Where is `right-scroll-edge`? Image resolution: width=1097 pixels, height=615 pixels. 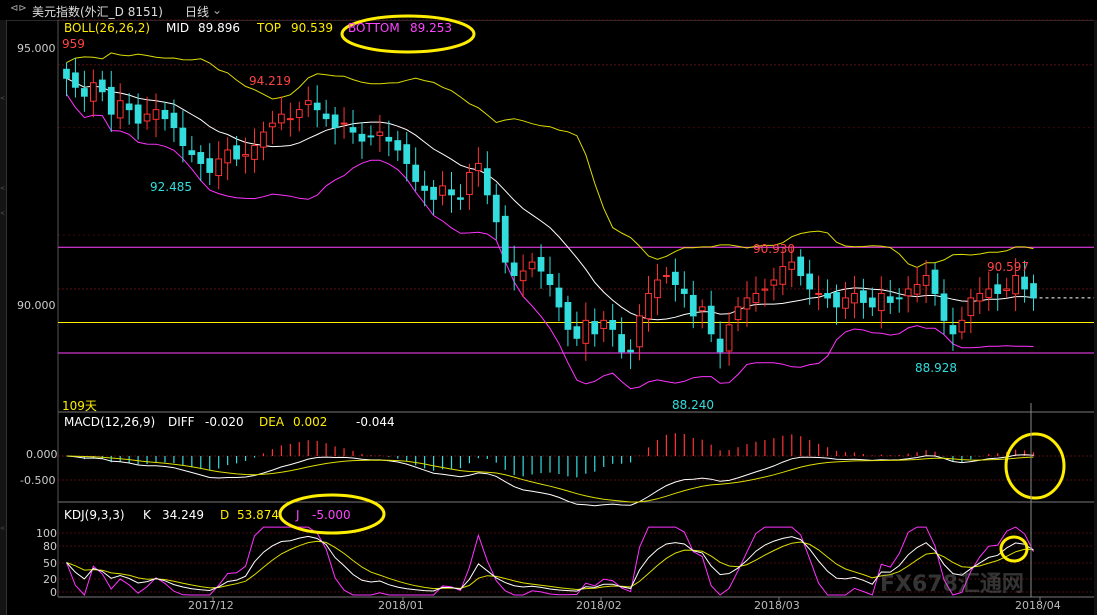 right-scroll-edge is located at coordinates (1095, 317).